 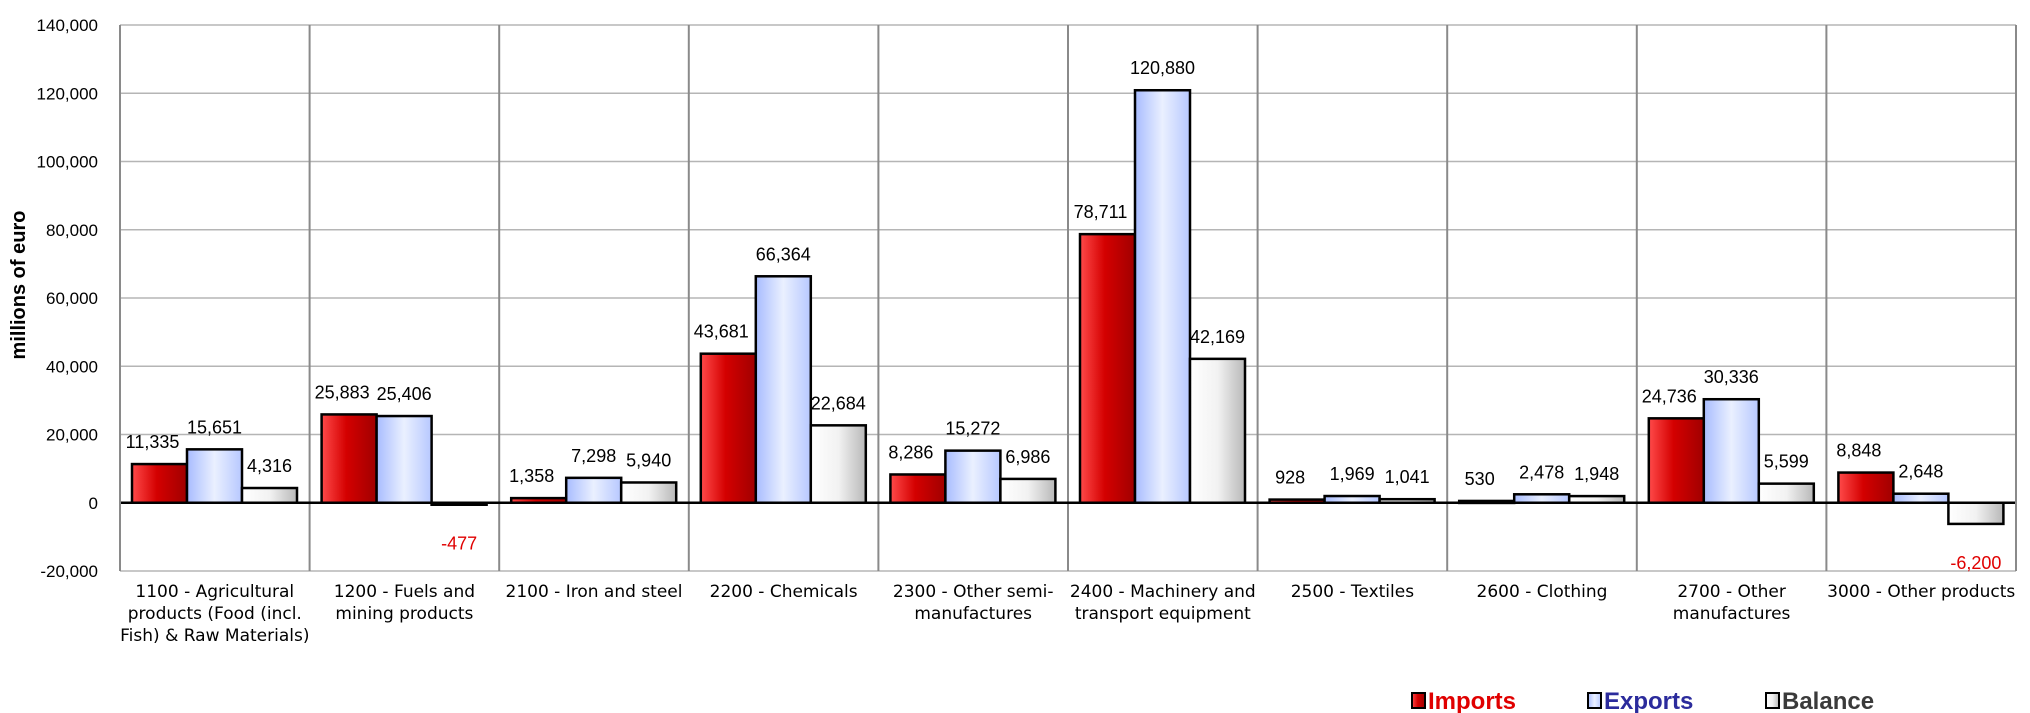 What do you see at coordinates (72, 230) in the screenshot?
I see `y-tick-label: 80,000` at bounding box center [72, 230].